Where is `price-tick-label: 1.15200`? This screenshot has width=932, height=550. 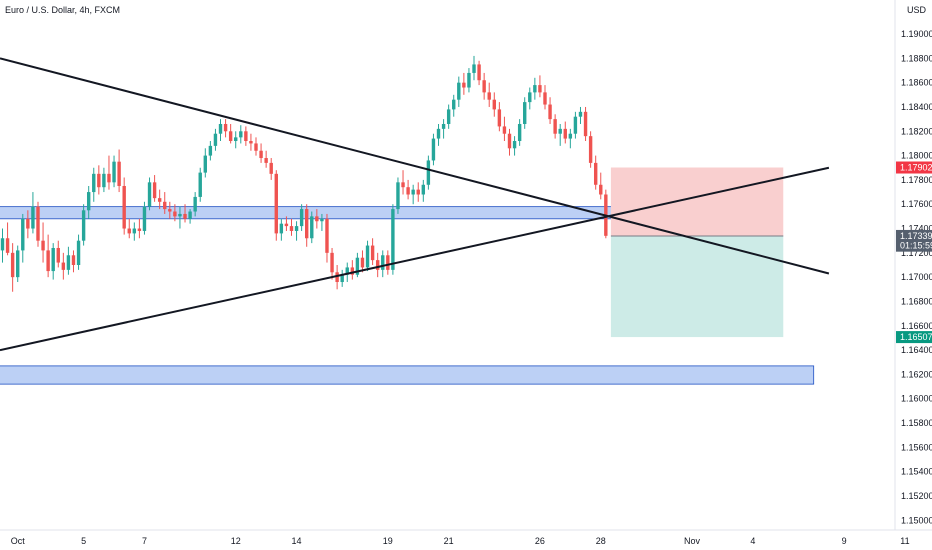 price-tick-label: 1.15200 is located at coordinates (916, 496).